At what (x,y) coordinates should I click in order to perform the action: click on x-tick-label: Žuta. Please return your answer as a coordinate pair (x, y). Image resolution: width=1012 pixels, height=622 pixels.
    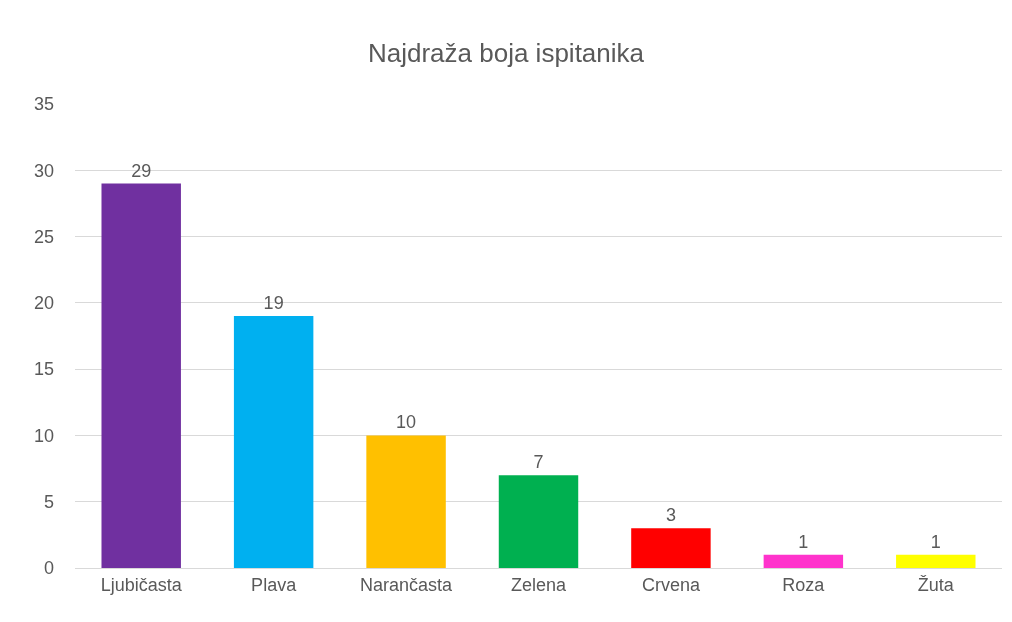
    Looking at the image, I should click on (936, 584).